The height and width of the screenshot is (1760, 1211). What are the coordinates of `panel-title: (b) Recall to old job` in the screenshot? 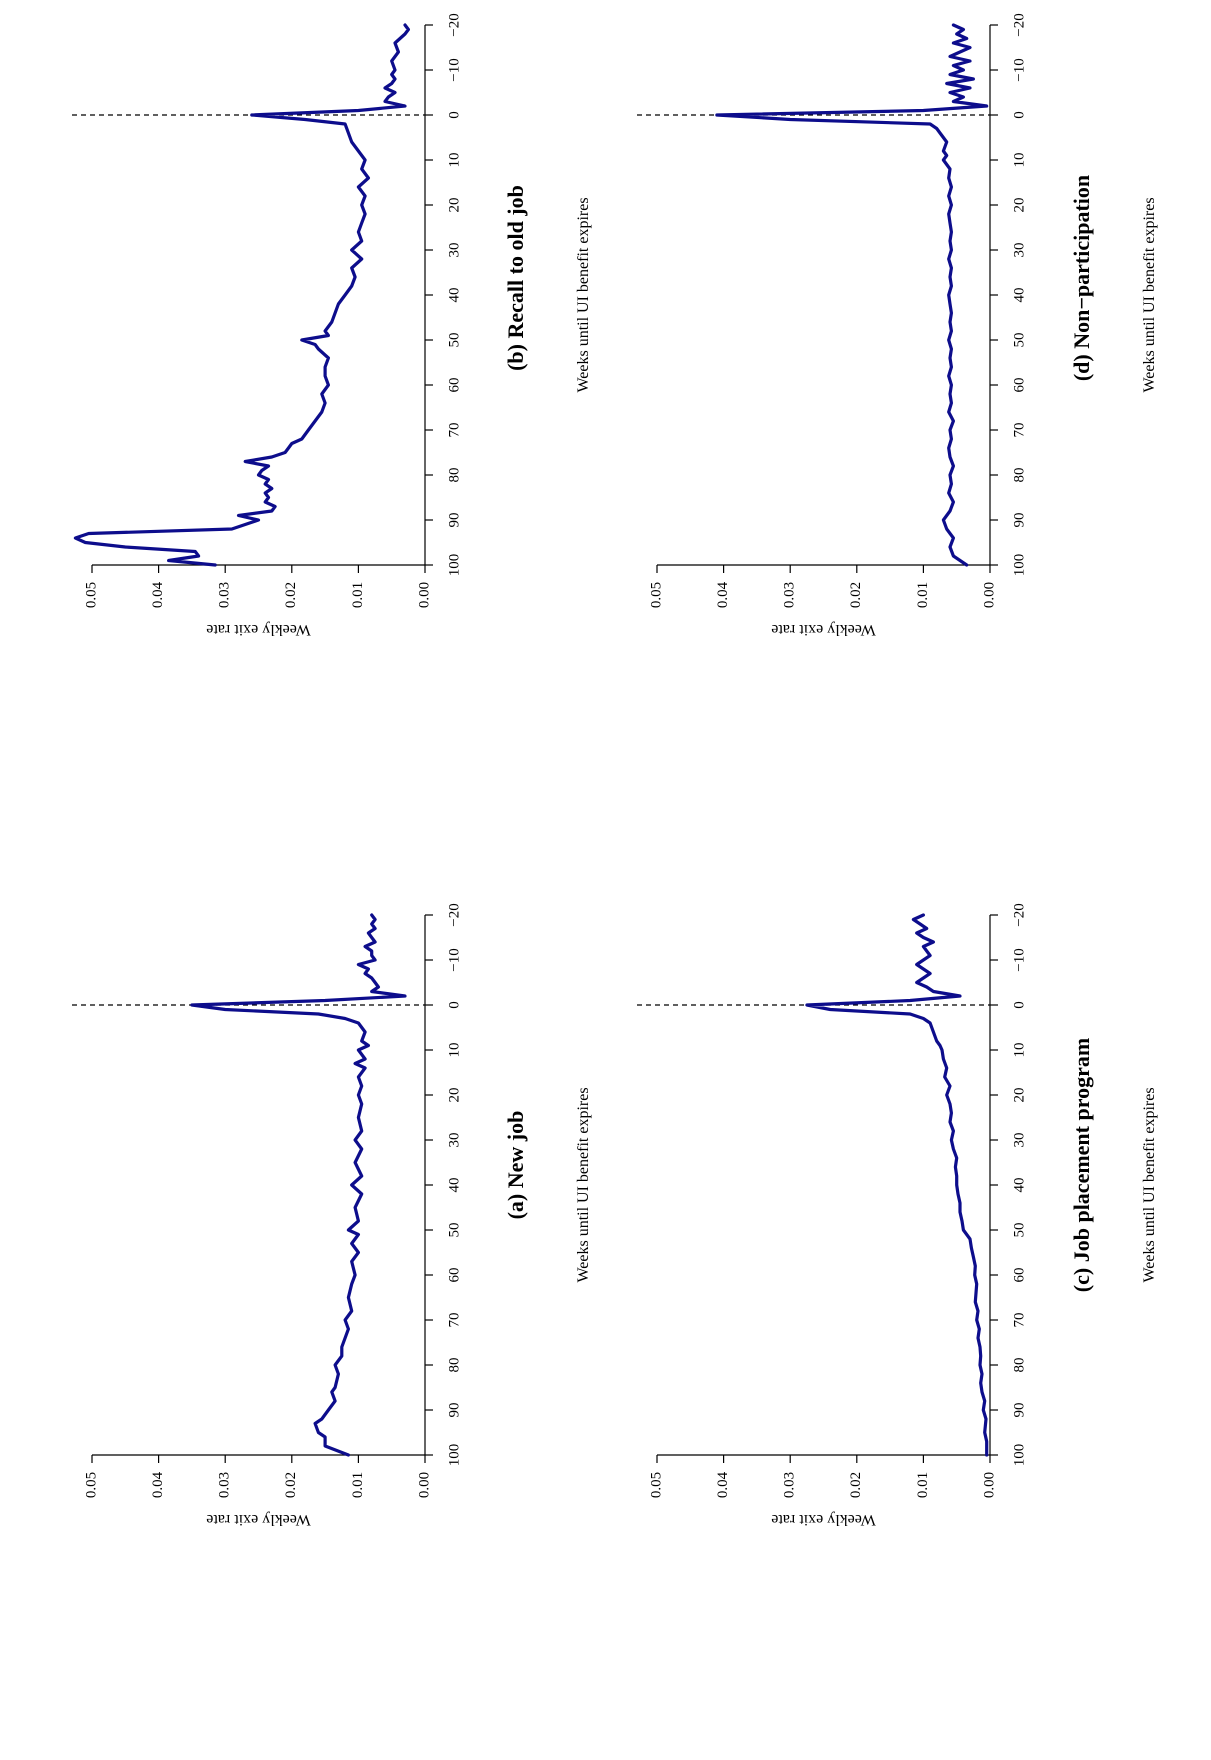 It's located at (515, 278).